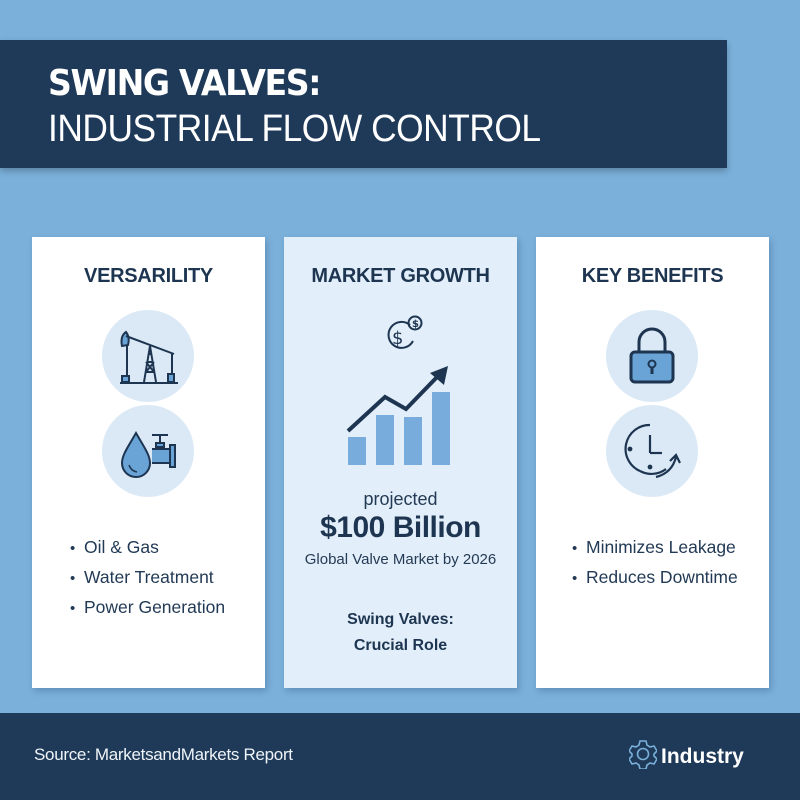 Image resolution: width=800 pixels, height=800 pixels. What do you see at coordinates (148, 276) in the screenshot?
I see `card-title: VERSARILITY` at bounding box center [148, 276].